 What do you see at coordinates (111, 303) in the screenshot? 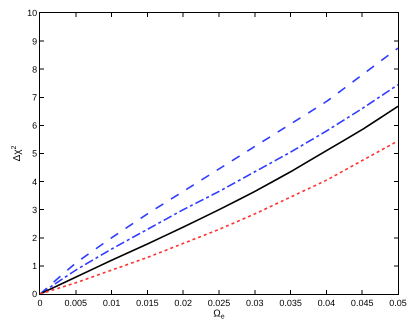
I see `x-tick-label: 0.01` at bounding box center [111, 303].